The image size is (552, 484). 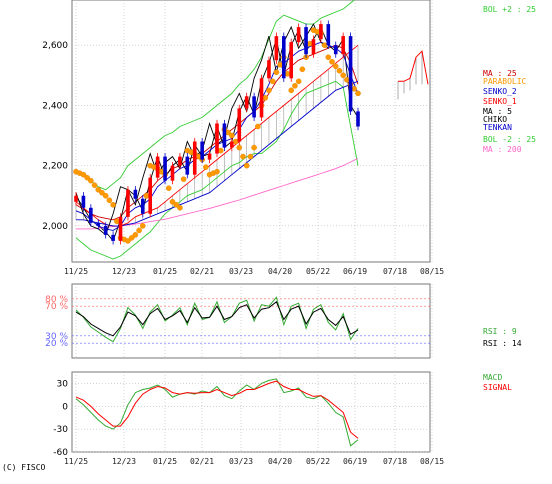 What do you see at coordinates (65, 407) in the screenshot?
I see `macd-ytick-label: 0` at bounding box center [65, 407].